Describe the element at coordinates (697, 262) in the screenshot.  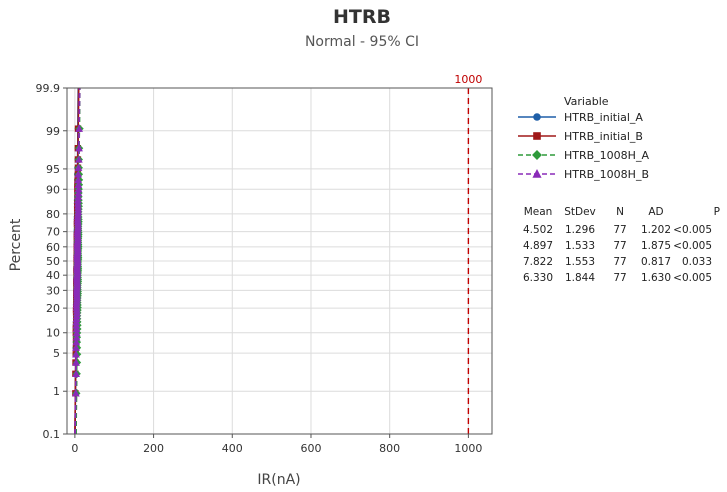
I see `stats-cell: 0.033` at that location.